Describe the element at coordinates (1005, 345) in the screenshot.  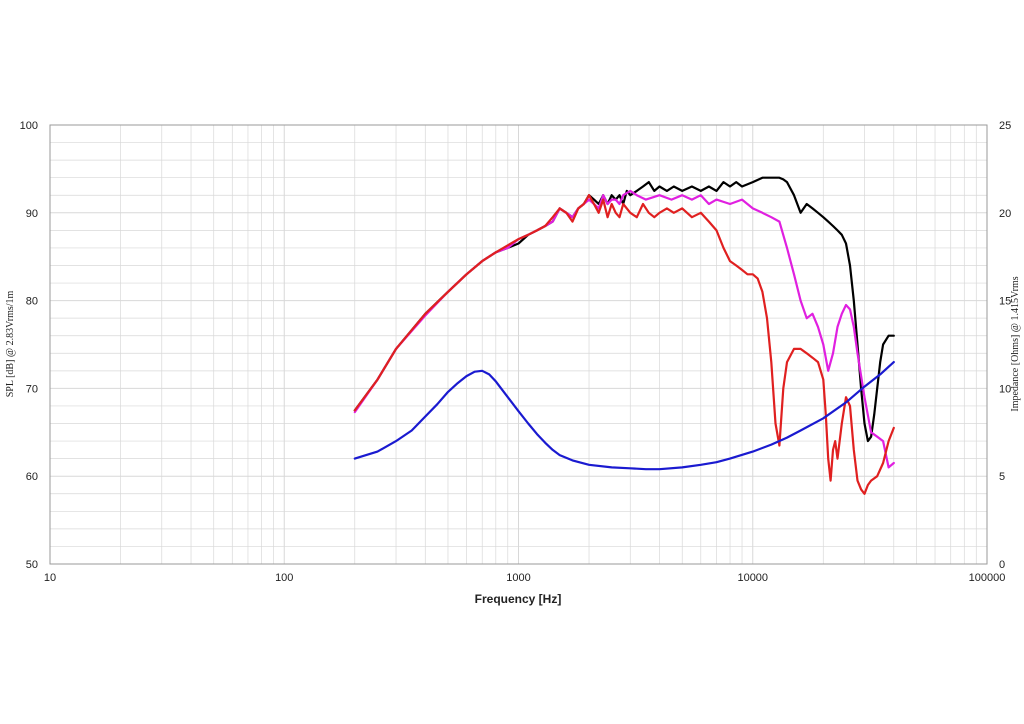
I see `y2-tick-labels: 0 5 10 15 20 25` at that location.